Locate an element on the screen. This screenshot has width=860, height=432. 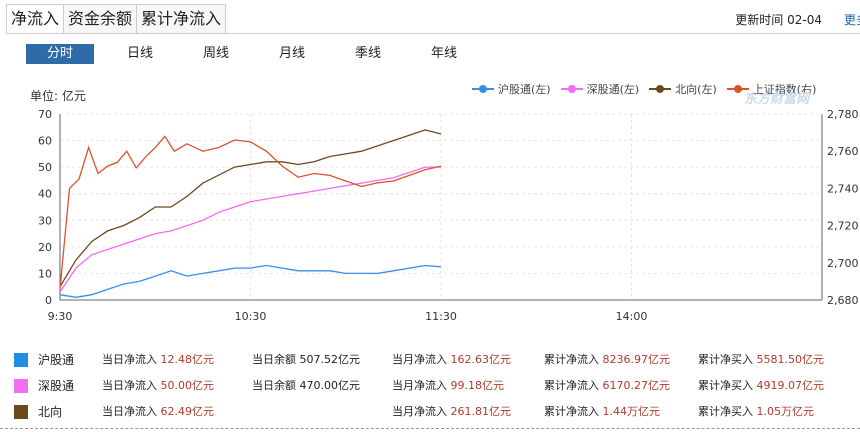
stat-cell: 累计净流入 1.44万亿元 is located at coordinates (602, 411).